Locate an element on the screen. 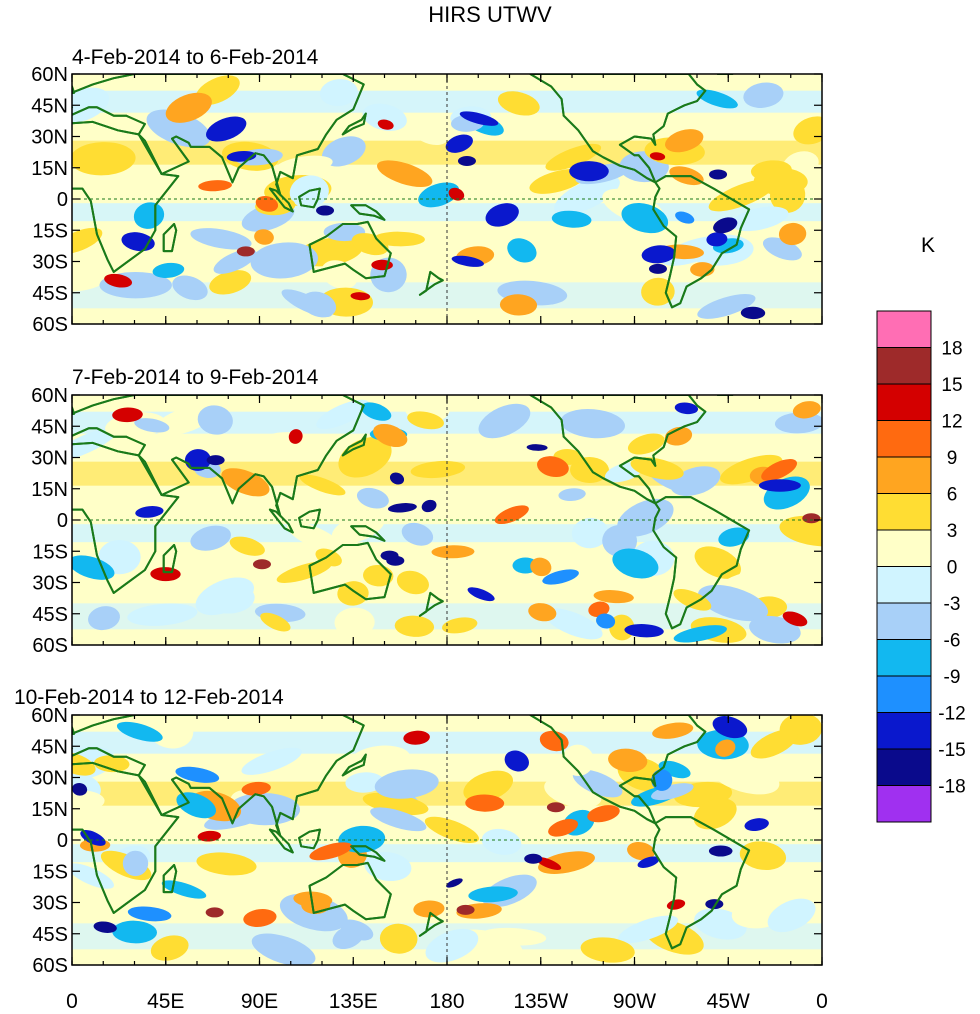  panel-2-label: 7-Feb-2014 to 9-Feb-2014 is located at coordinates (195, 377).